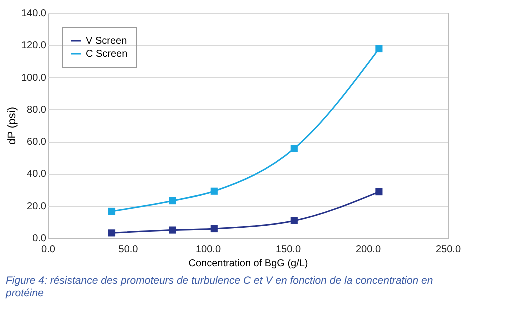 The width and height of the screenshot is (512, 329). Describe the element at coordinates (248, 264) in the screenshot. I see `x-axis-title: Concentration of BgG (g/L)` at that location.